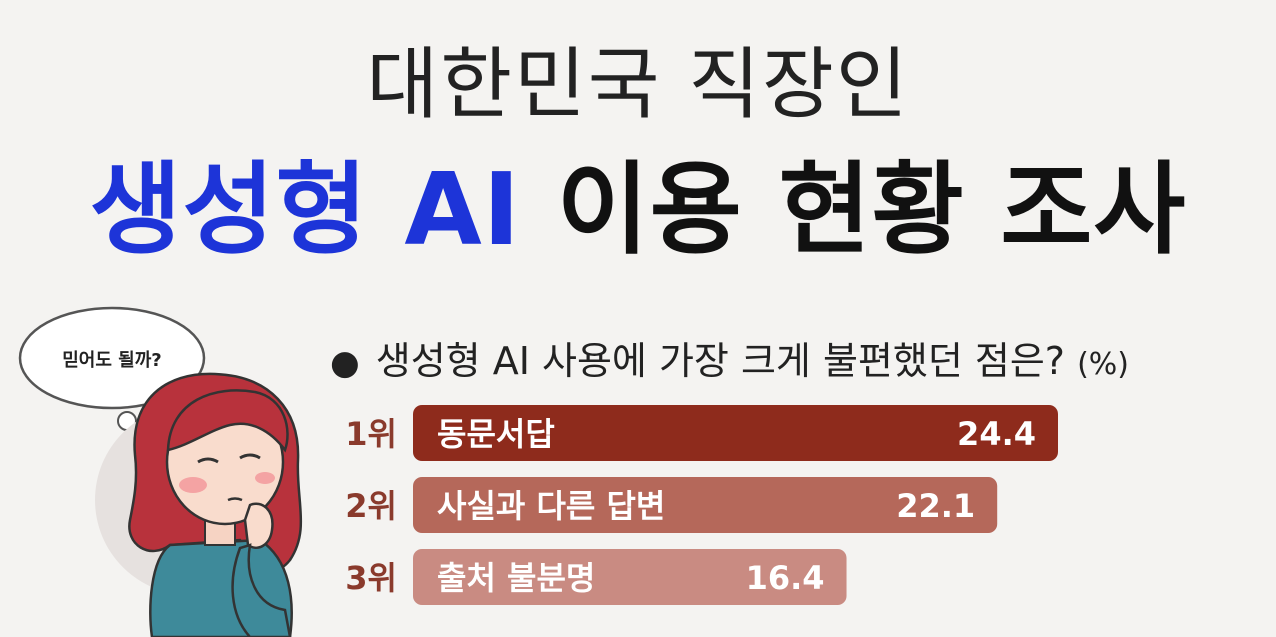 This screenshot has height=637, width=1276. Describe the element at coordinates (720, 361) in the screenshot. I see `question-text: 생성형 AI 사용에 가장 크게 불편했던 점은?` at that location.